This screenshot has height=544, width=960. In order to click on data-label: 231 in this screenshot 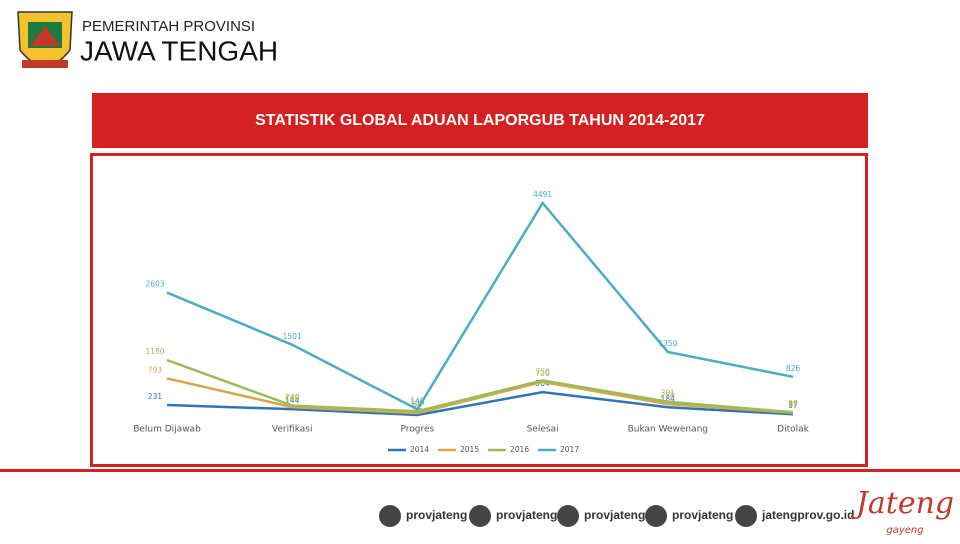, I will do `click(155, 396)`.